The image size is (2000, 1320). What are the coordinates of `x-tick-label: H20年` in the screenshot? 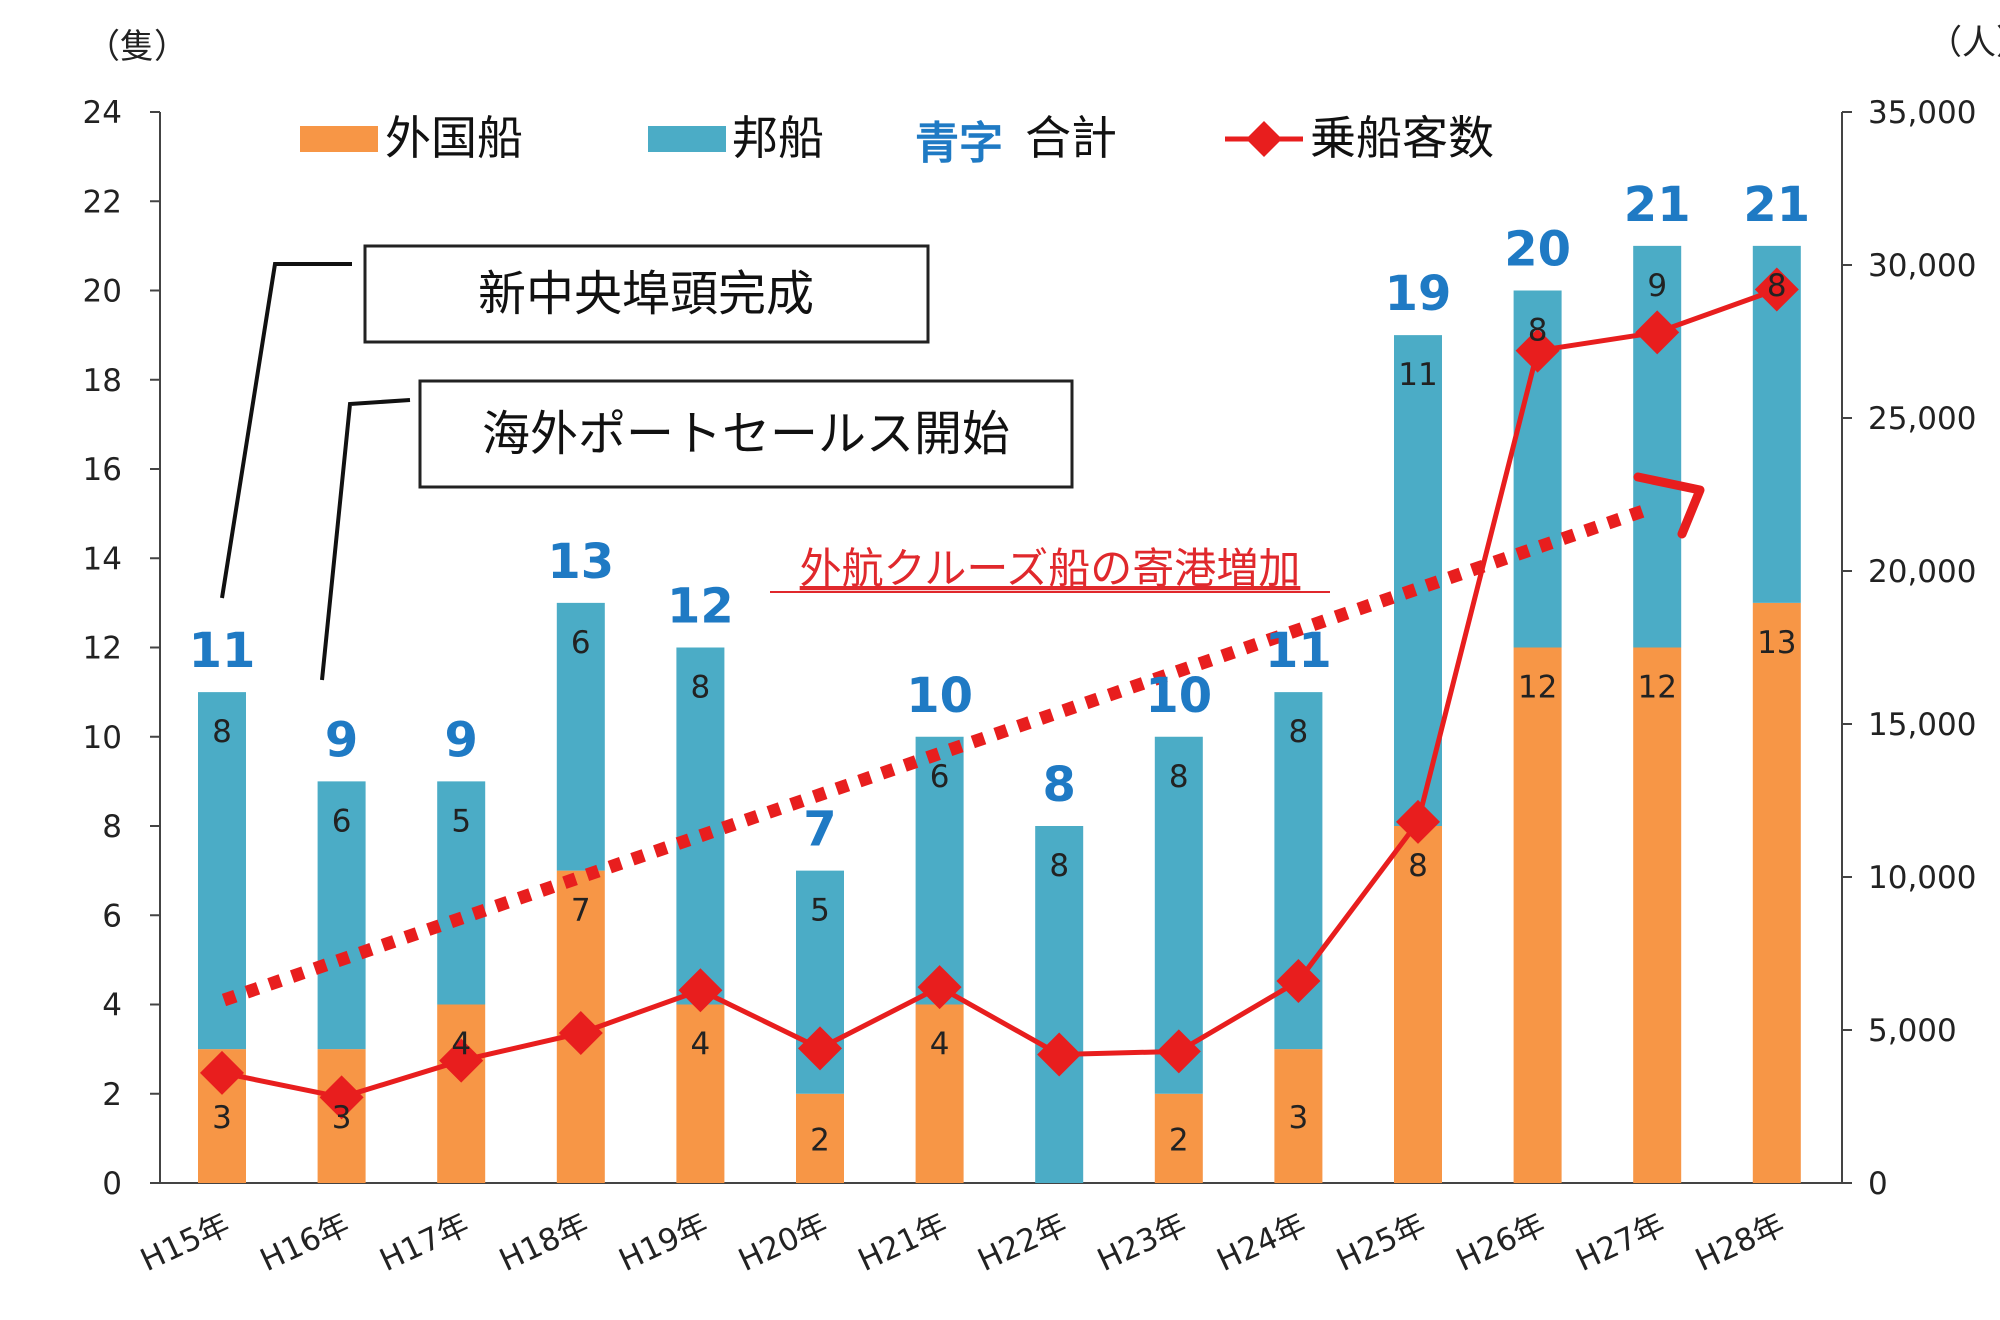 It's located at (783, 1243).